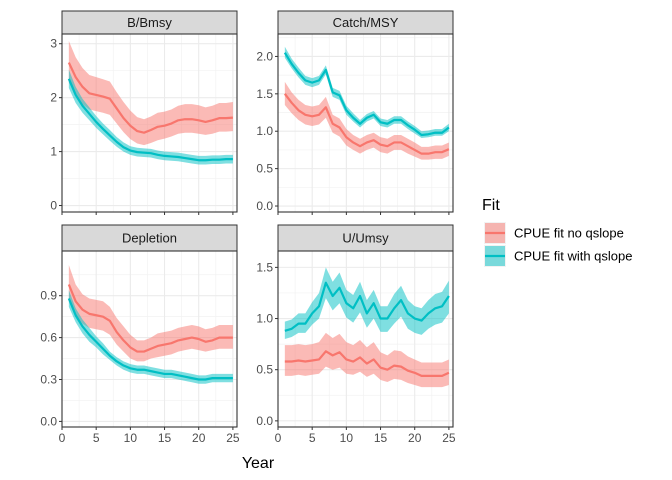  I want to click on facet-title: U/Umsy, so click(365, 238).